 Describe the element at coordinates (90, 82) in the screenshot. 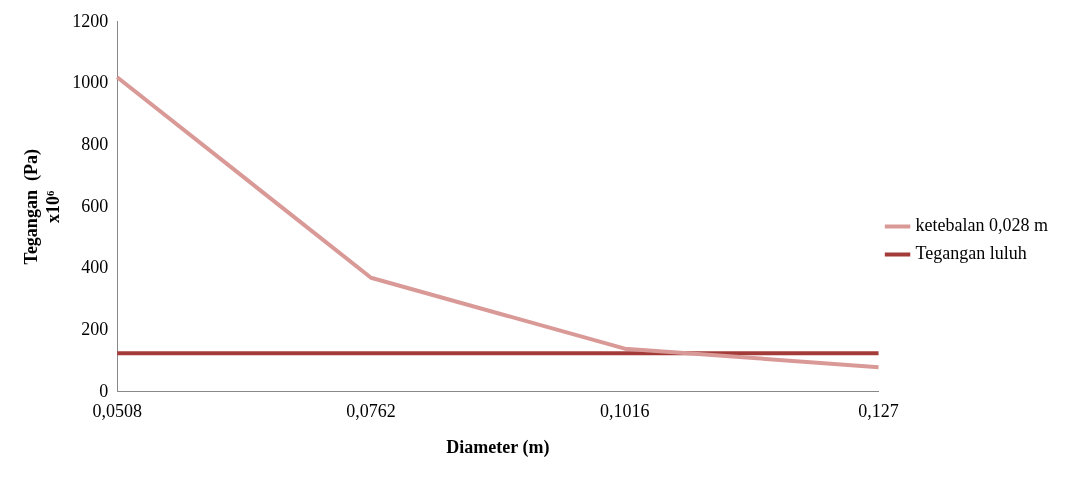

I see `y-tick-label: 1000` at that location.